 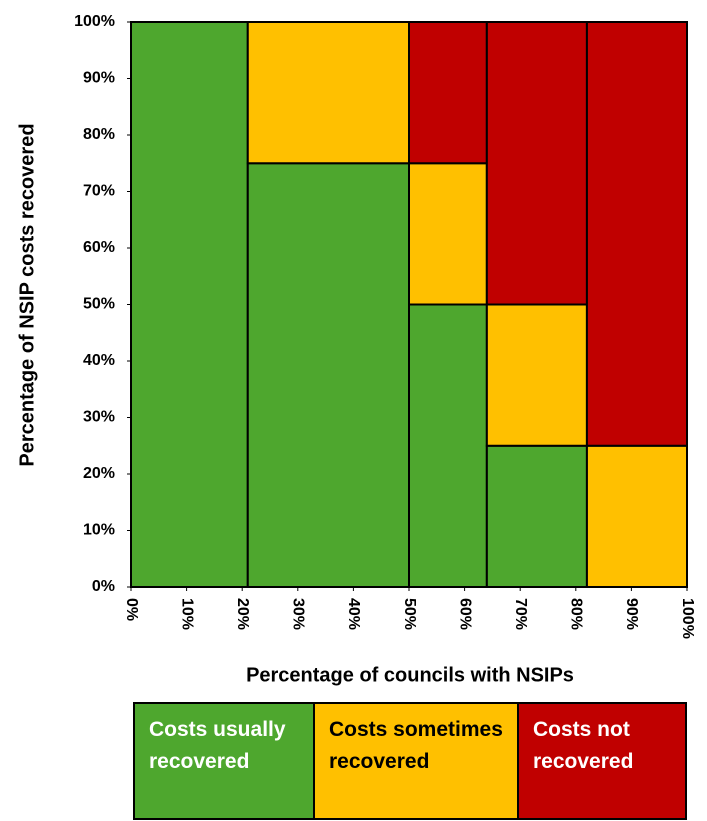 What do you see at coordinates (464, 614) in the screenshot?
I see `x-tick-label: 60%` at bounding box center [464, 614].